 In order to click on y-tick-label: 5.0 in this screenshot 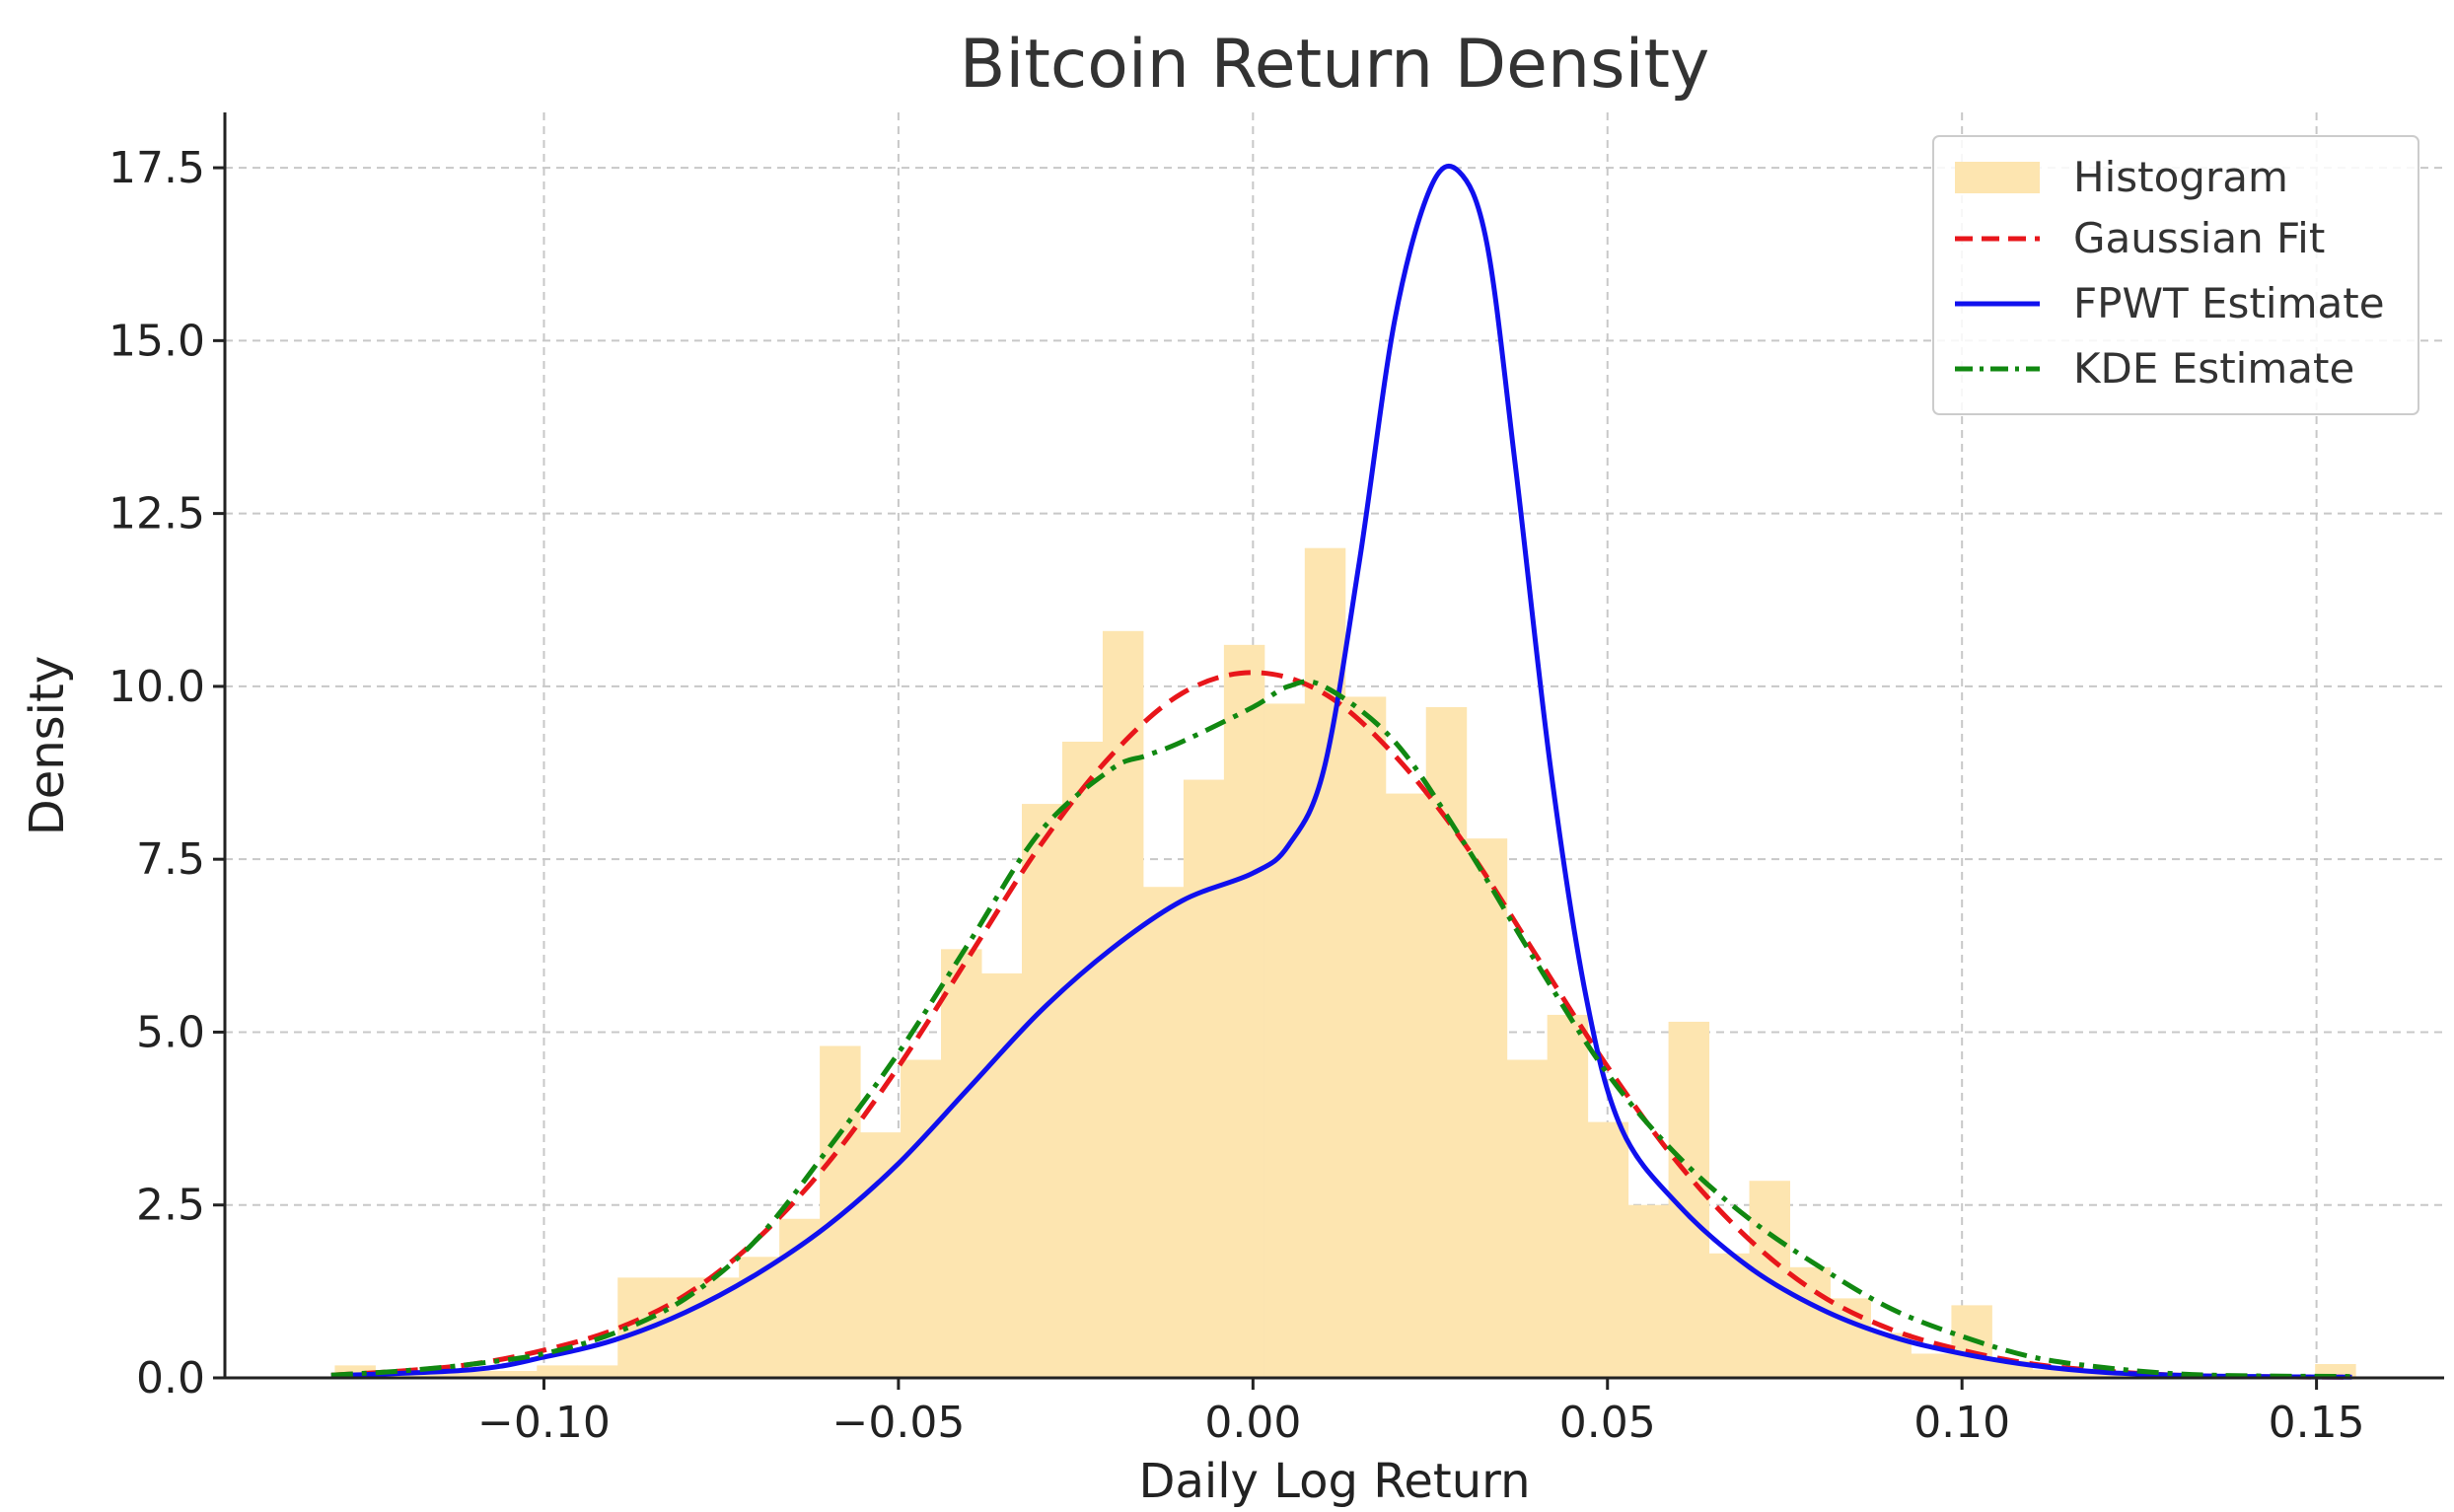, I will do `click(170, 1032)`.